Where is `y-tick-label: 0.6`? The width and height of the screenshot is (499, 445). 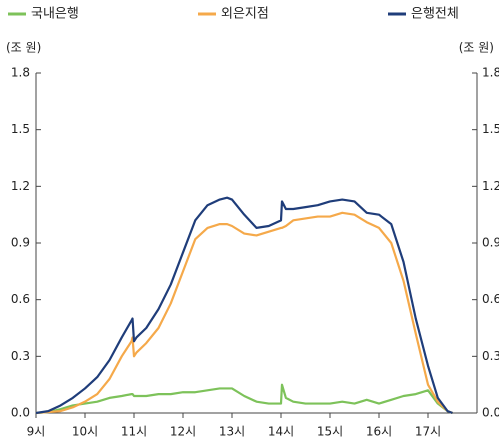 y-tick-label: 0.6 is located at coordinates (20, 299).